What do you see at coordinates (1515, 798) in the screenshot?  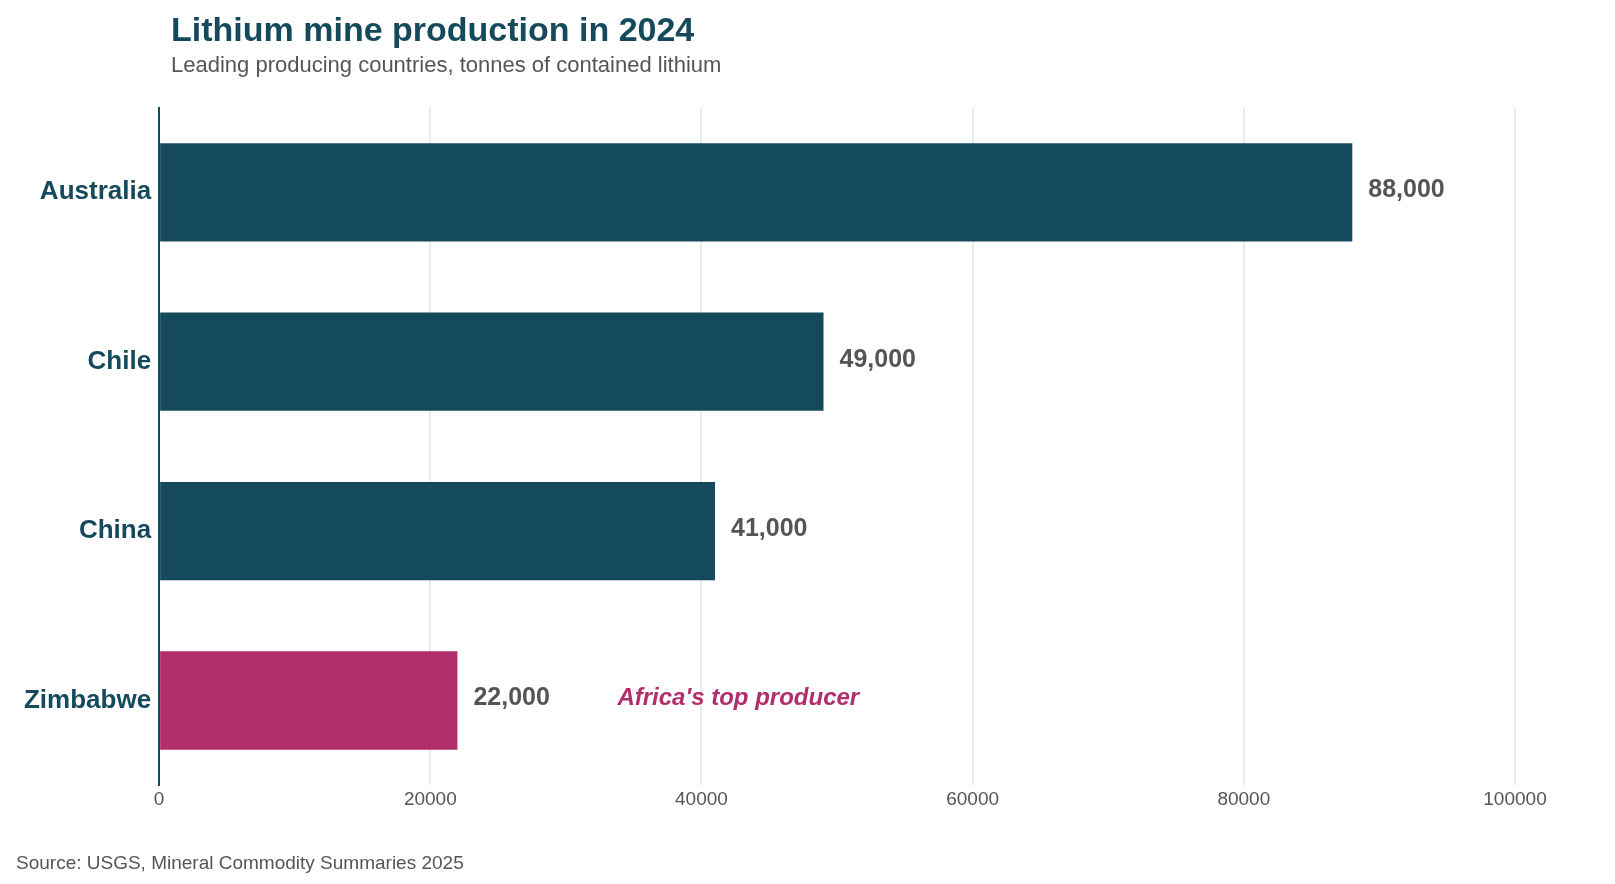 I see `x-tick-label: 100000` at bounding box center [1515, 798].